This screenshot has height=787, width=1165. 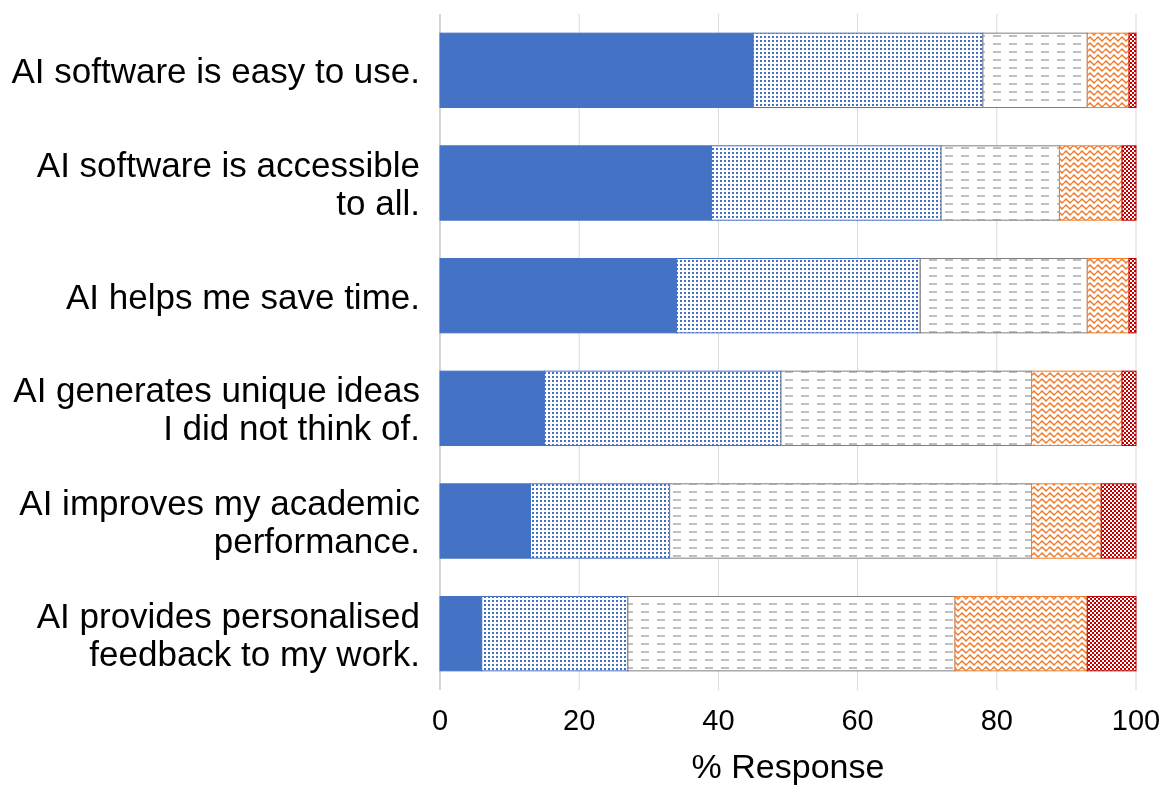 I want to click on y-tick-label: AI helps me save time., so click(x=242, y=296).